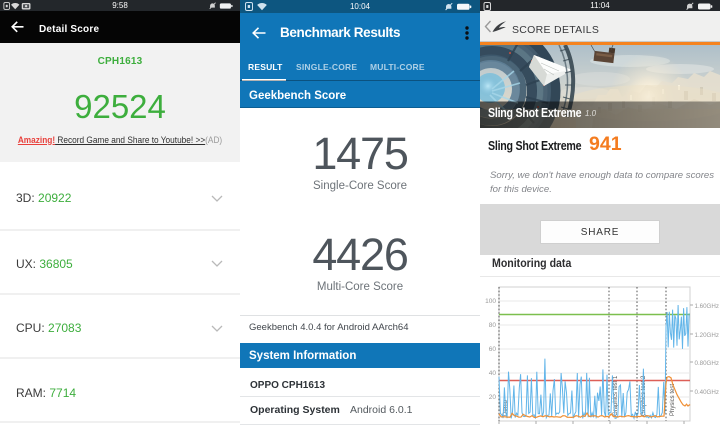  Describe the element at coordinates (707, 392) in the screenshot. I see `svg-text: 0.40GHz` at that location.